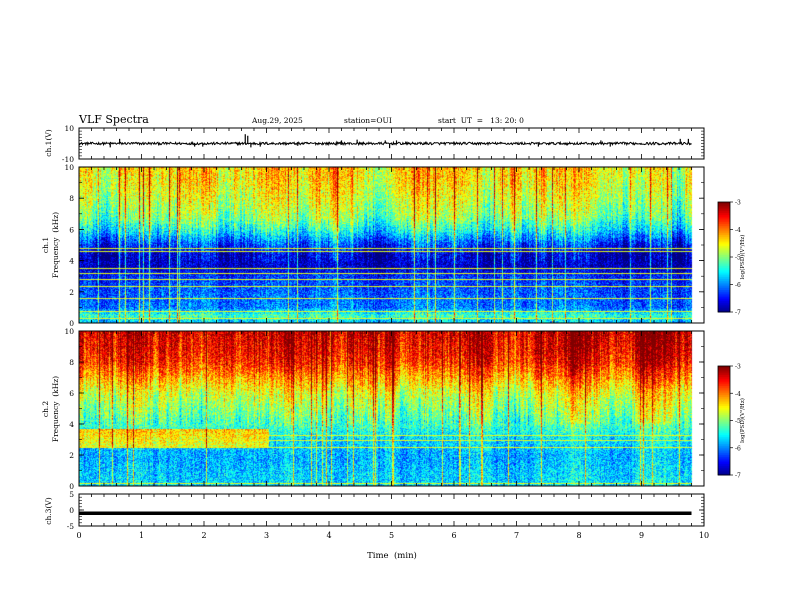 This screenshot has height=612, width=792. Describe the element at coordinates (48, 143) in the screenshot. I see `ch1-waveform-ylabel: ch.1(V)` at that location.